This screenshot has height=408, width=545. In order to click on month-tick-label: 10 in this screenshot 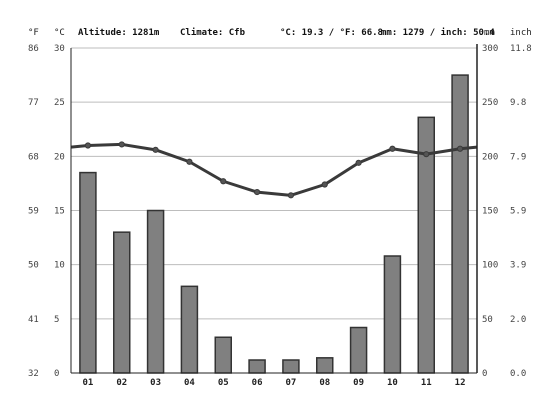, I will do `click(392, 383)`.